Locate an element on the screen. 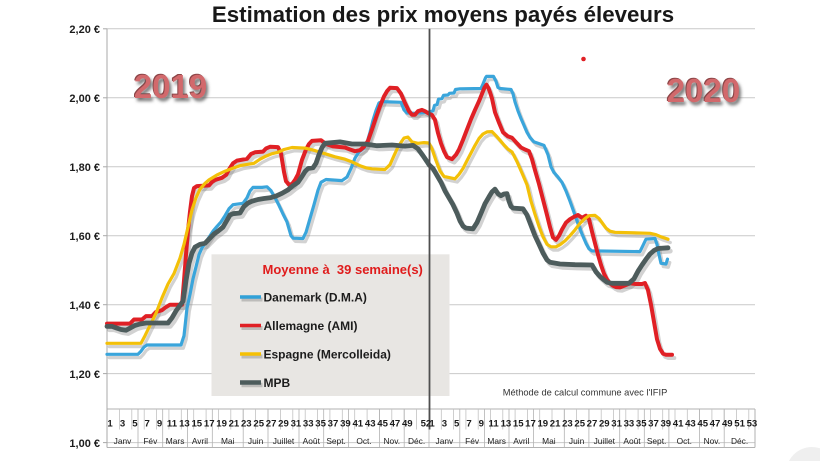 This screenshot has height=466, width=820. svg-text: Espagne (Mercolleida) is located at coordinates (327, 355).